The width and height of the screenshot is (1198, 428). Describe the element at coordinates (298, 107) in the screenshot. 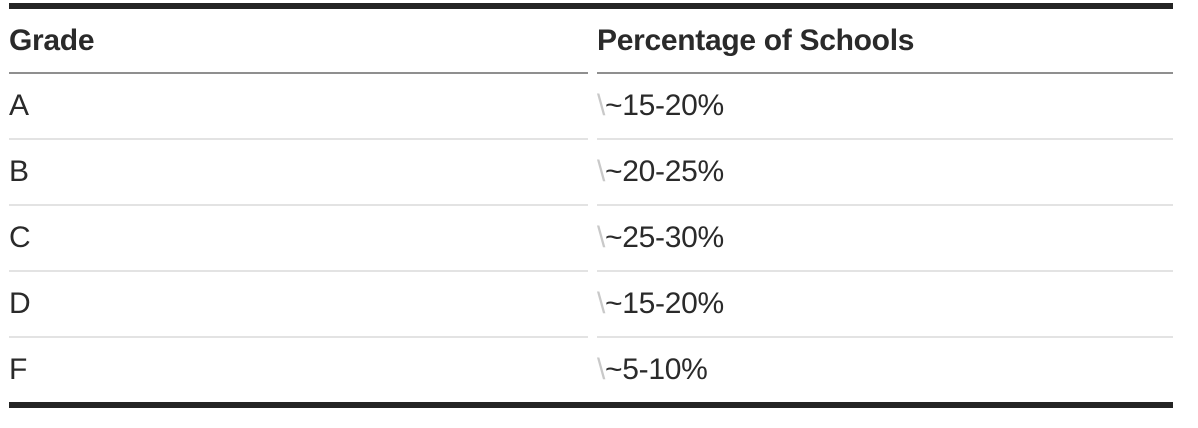

I see `grade-cell: A` at that location.